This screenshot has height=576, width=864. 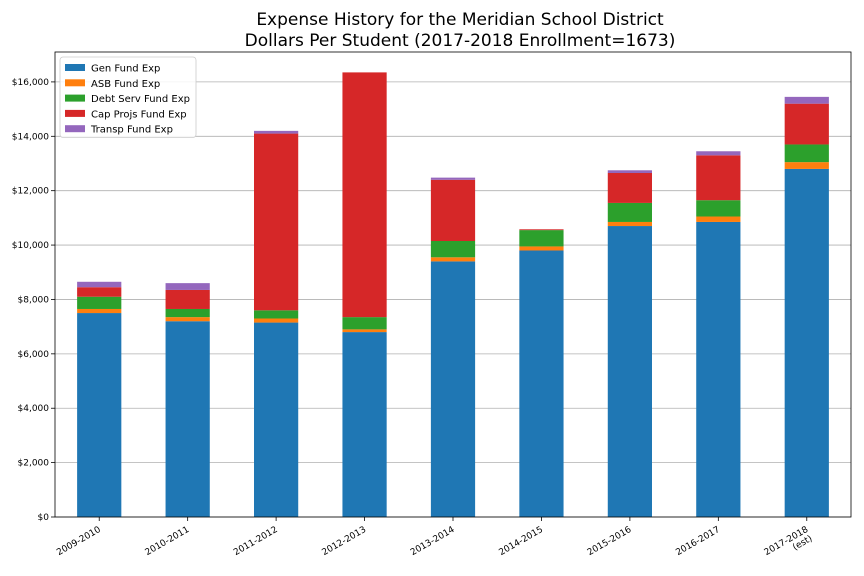 I want to click on y-tick-label: $10,000, so click(x=30, y=246).